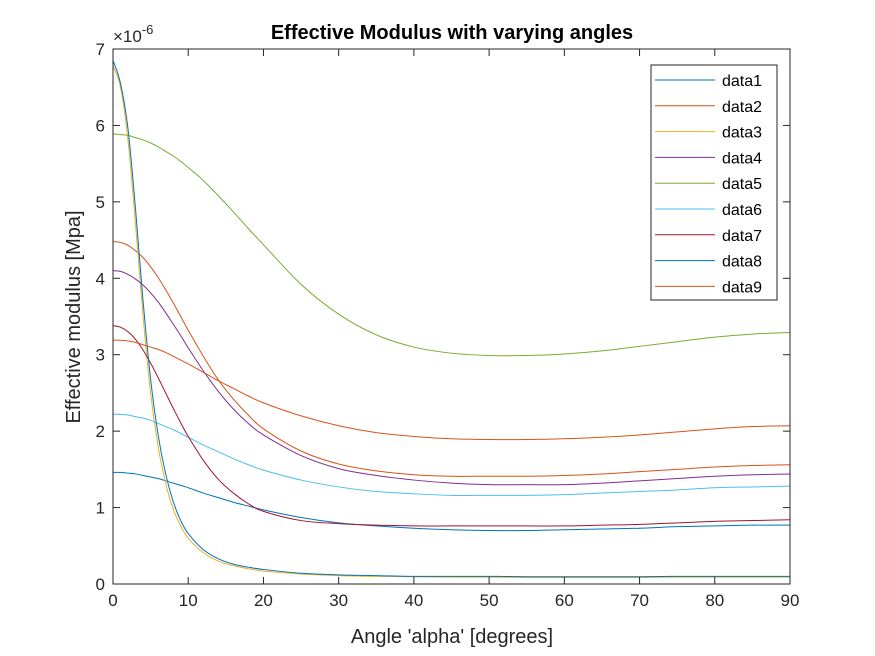 This screenshot has width=875, height=656. What do you see at coordinates (742, 107) in the screenshot?
I see `legend-label-data2: data2` at bounding box center [742, 107].